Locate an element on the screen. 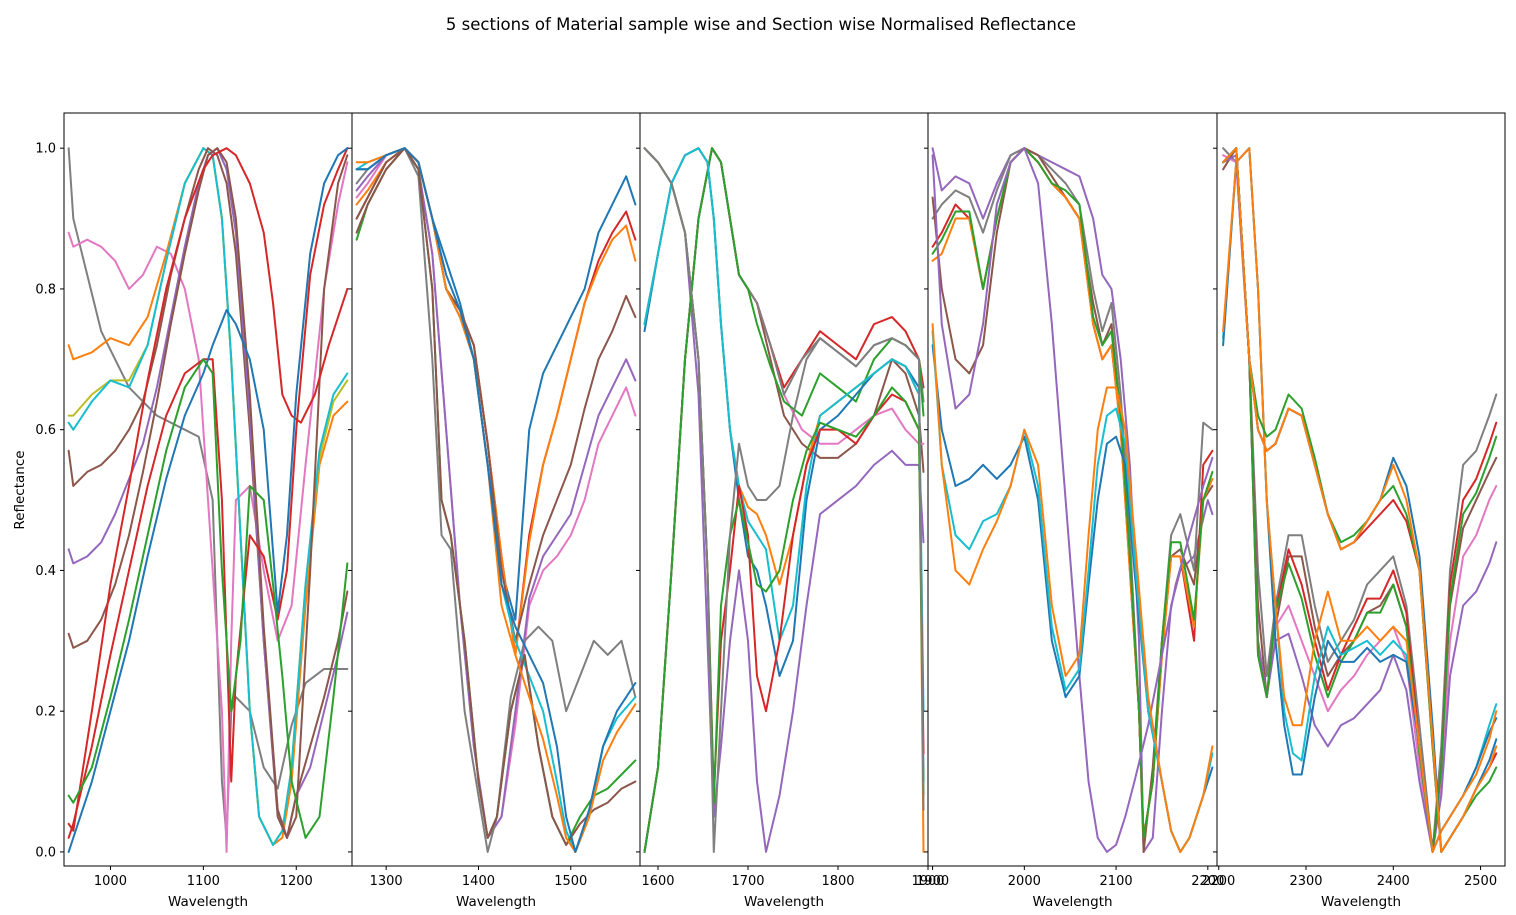  y-tick-label: 0.8 is located at coordinates (45, 289).